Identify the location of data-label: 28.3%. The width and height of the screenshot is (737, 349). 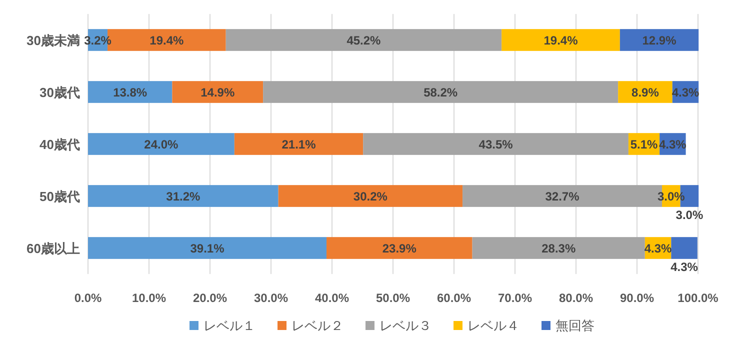
(559, 249).